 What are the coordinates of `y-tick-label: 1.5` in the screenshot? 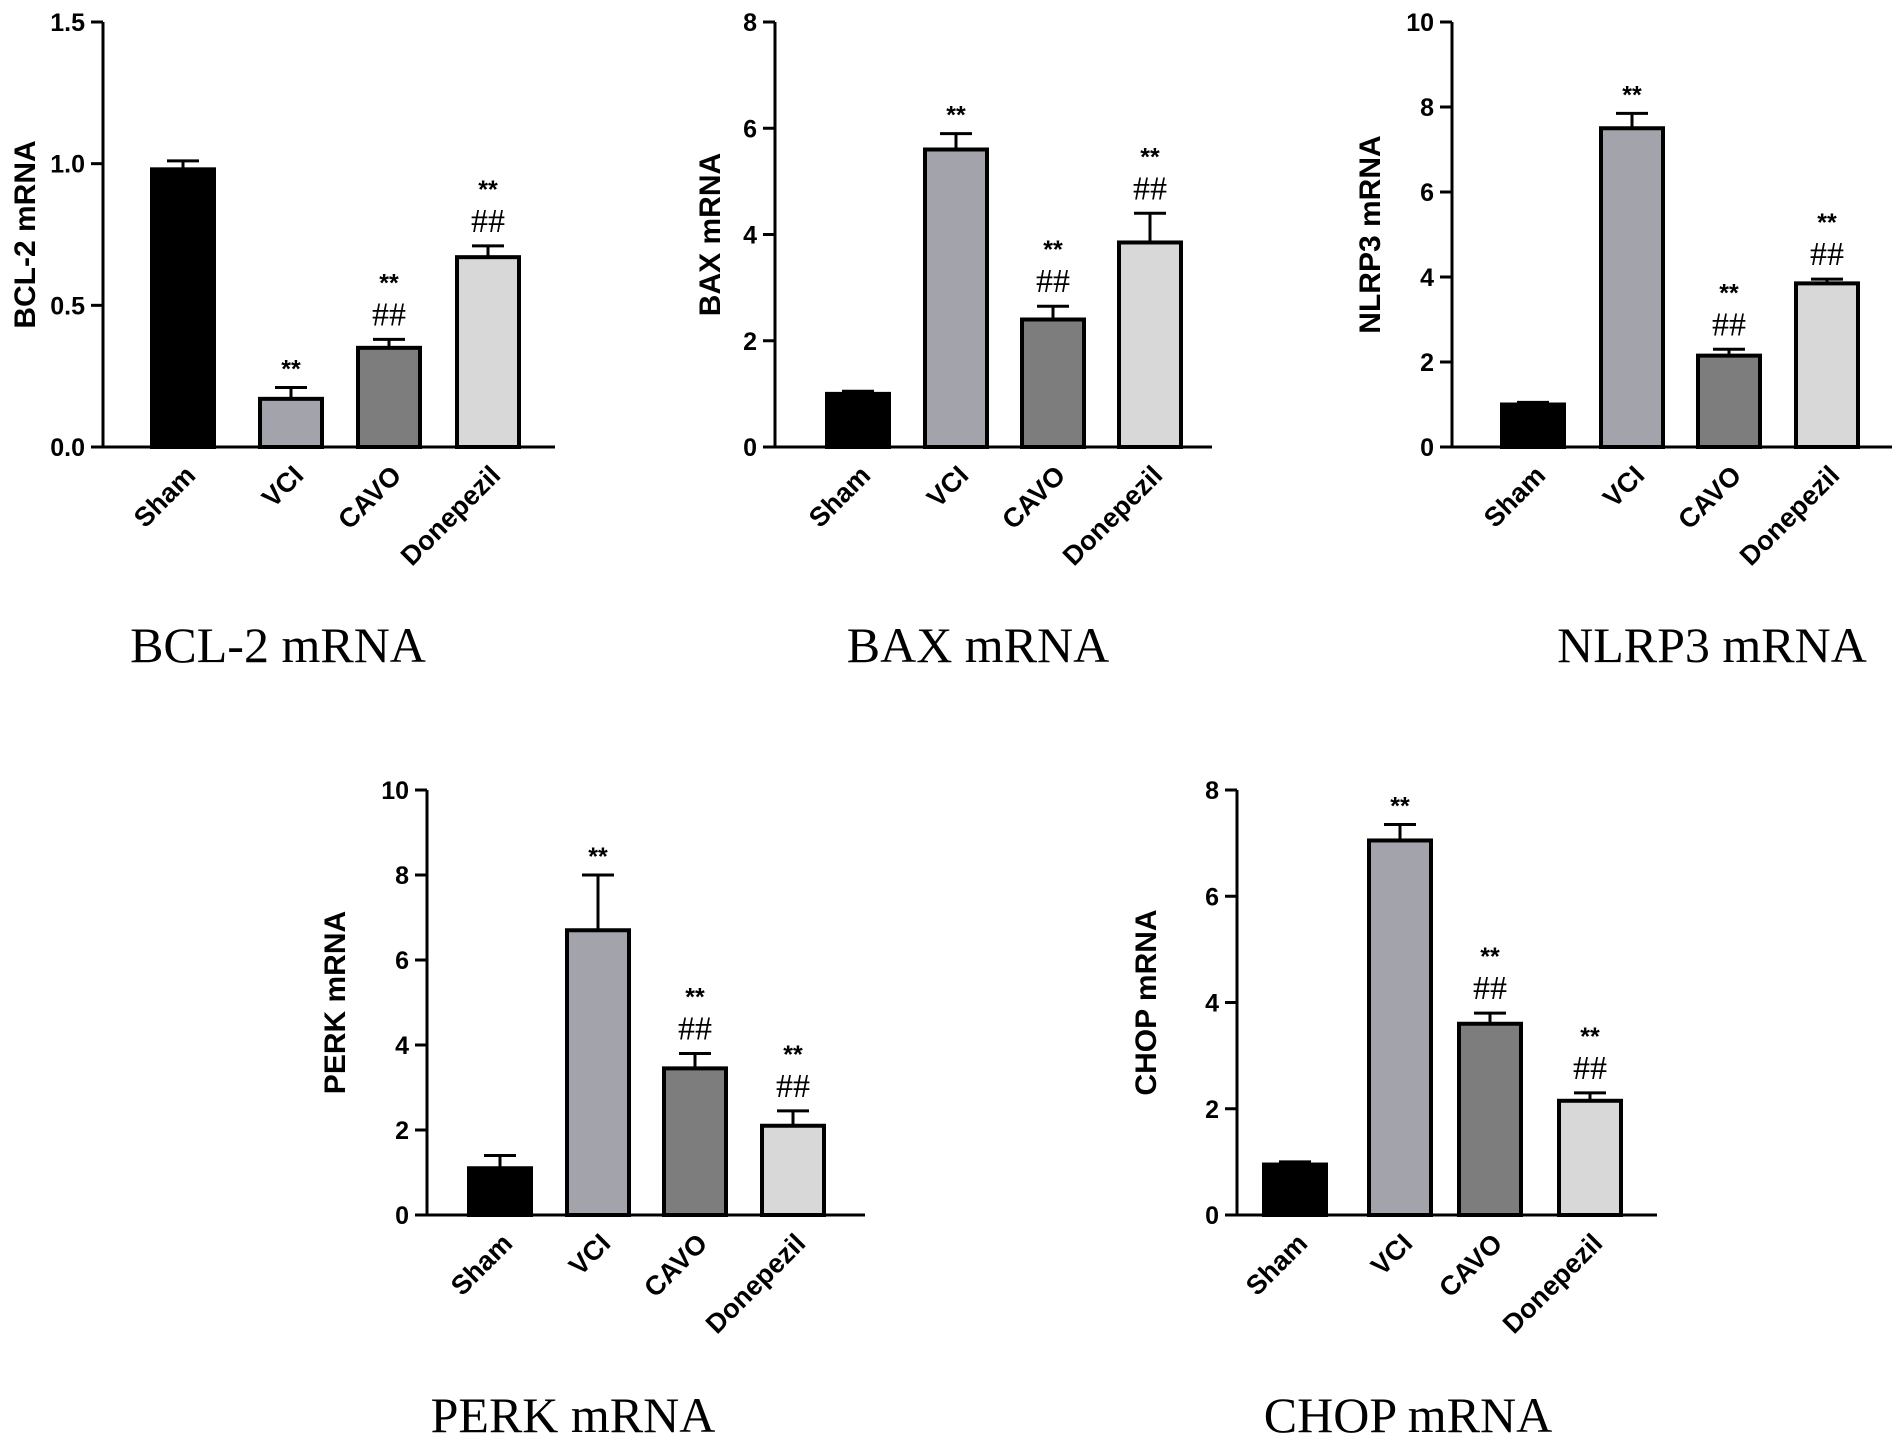 It's located at (67, 23).